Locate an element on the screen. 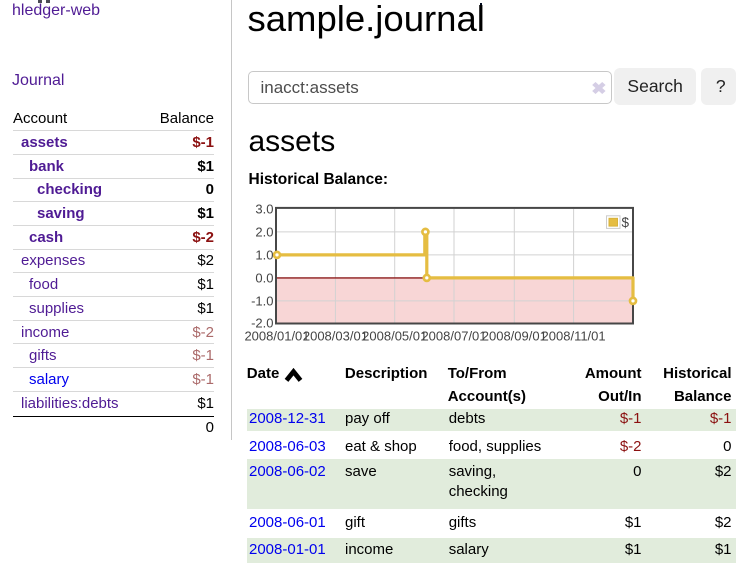 Image resolution: width=742 pixels, height=582 pixels. svg-text: 2008/01/01 is located at coordinates (276, 336).